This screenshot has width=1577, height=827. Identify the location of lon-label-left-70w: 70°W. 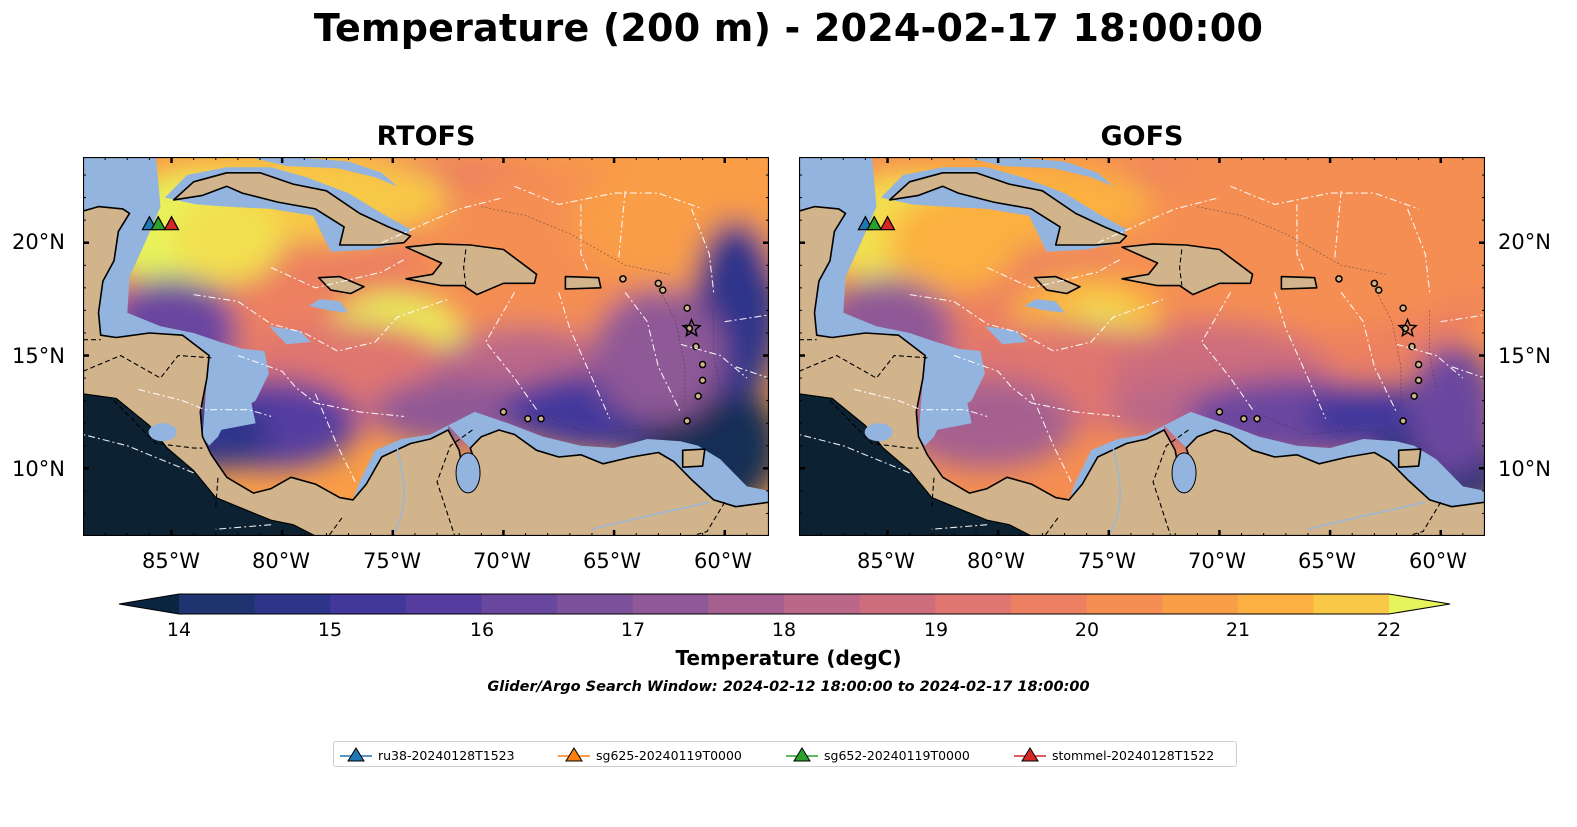
(502, 561).